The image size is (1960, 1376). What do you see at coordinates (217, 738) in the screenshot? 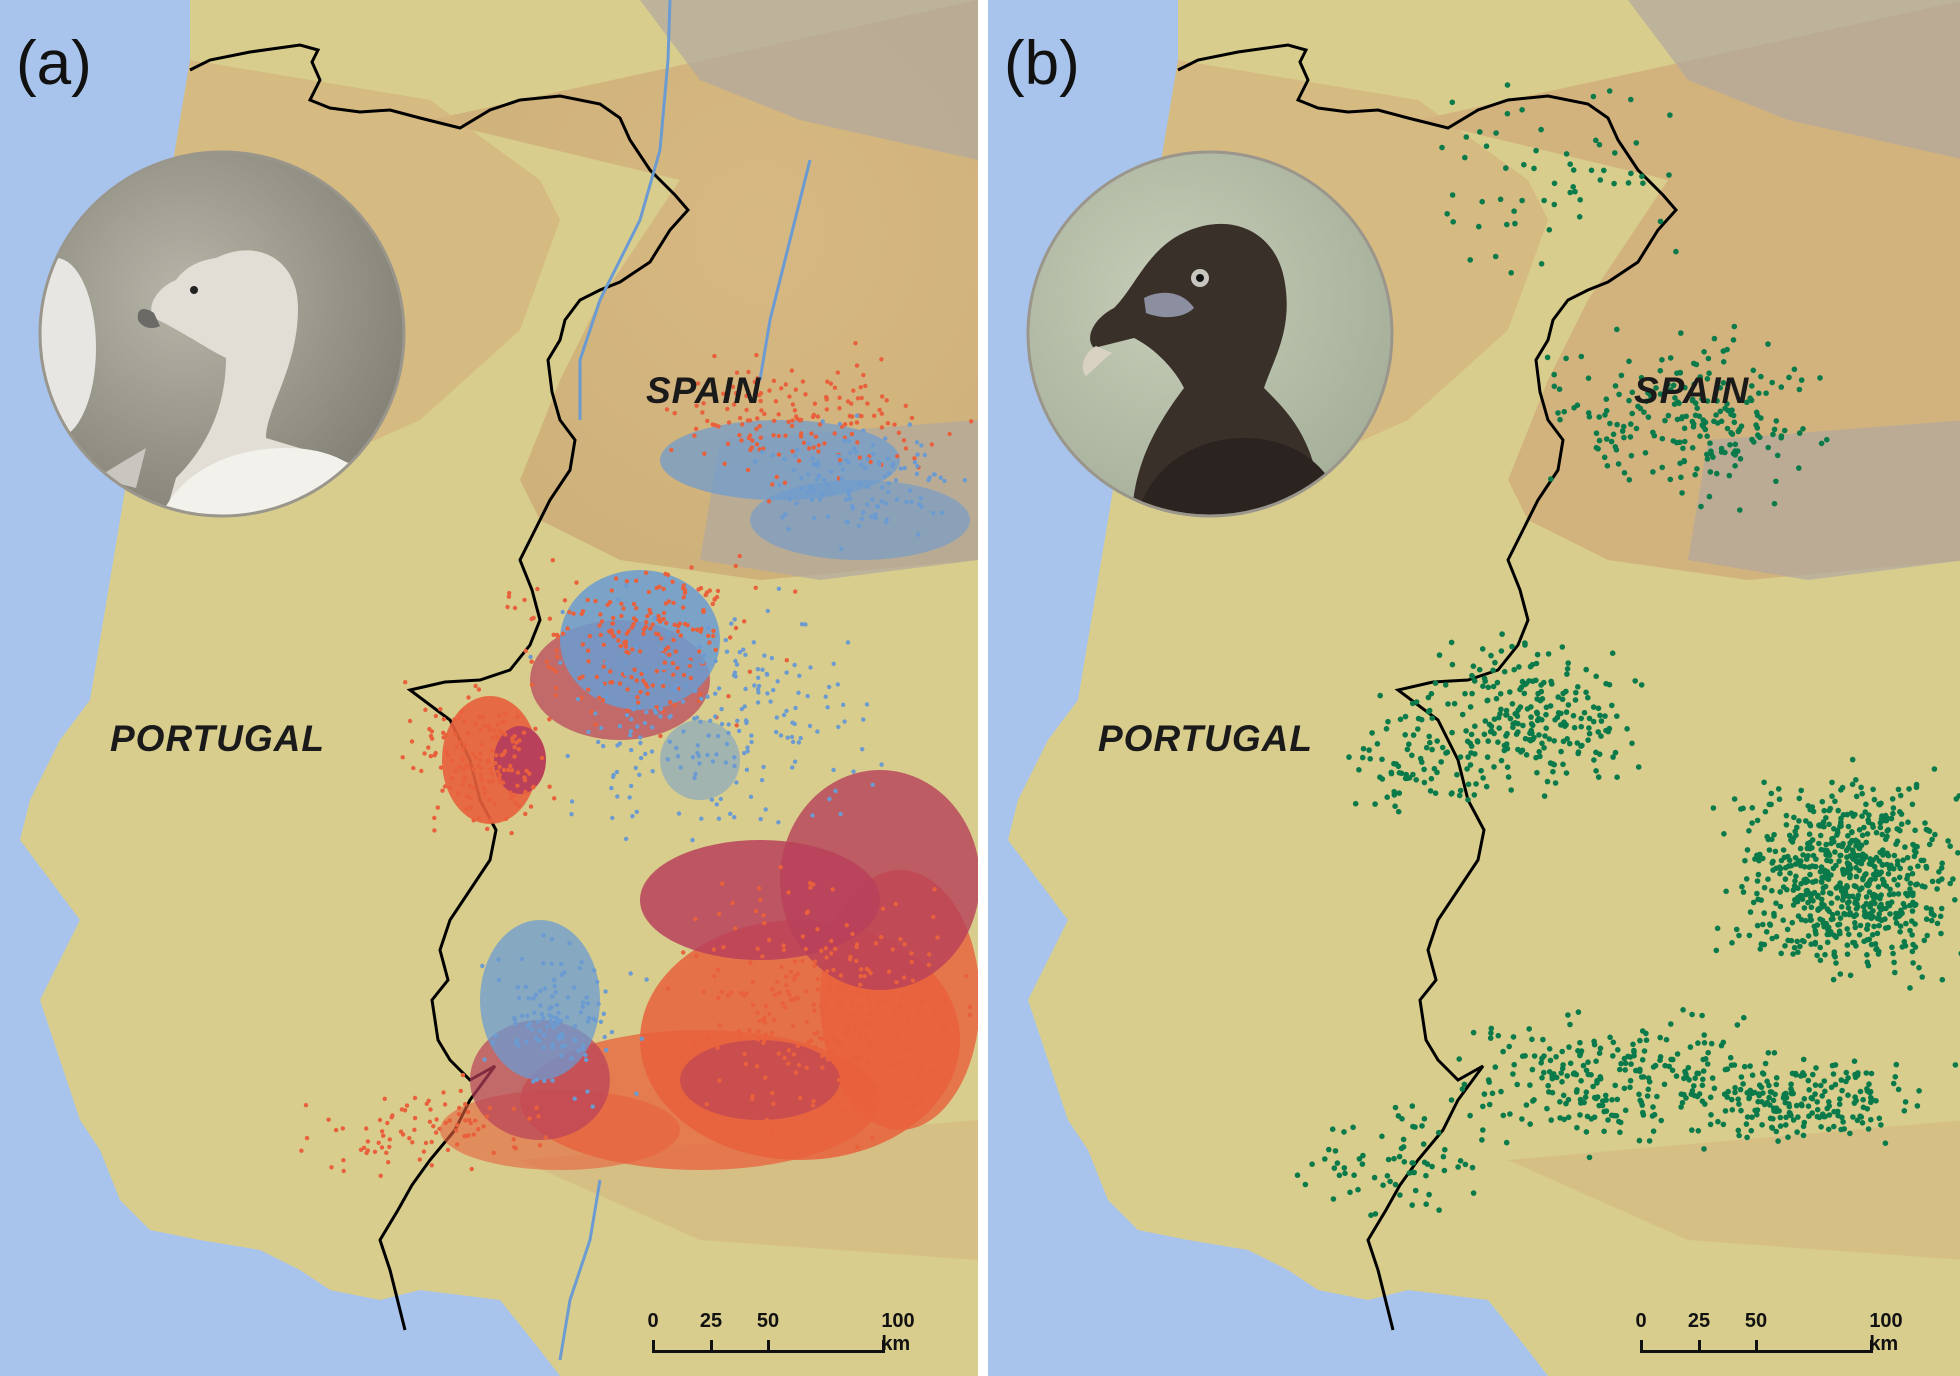
I see `country-label-portugal: PORTUGAL` at bounding box center [217, 738].